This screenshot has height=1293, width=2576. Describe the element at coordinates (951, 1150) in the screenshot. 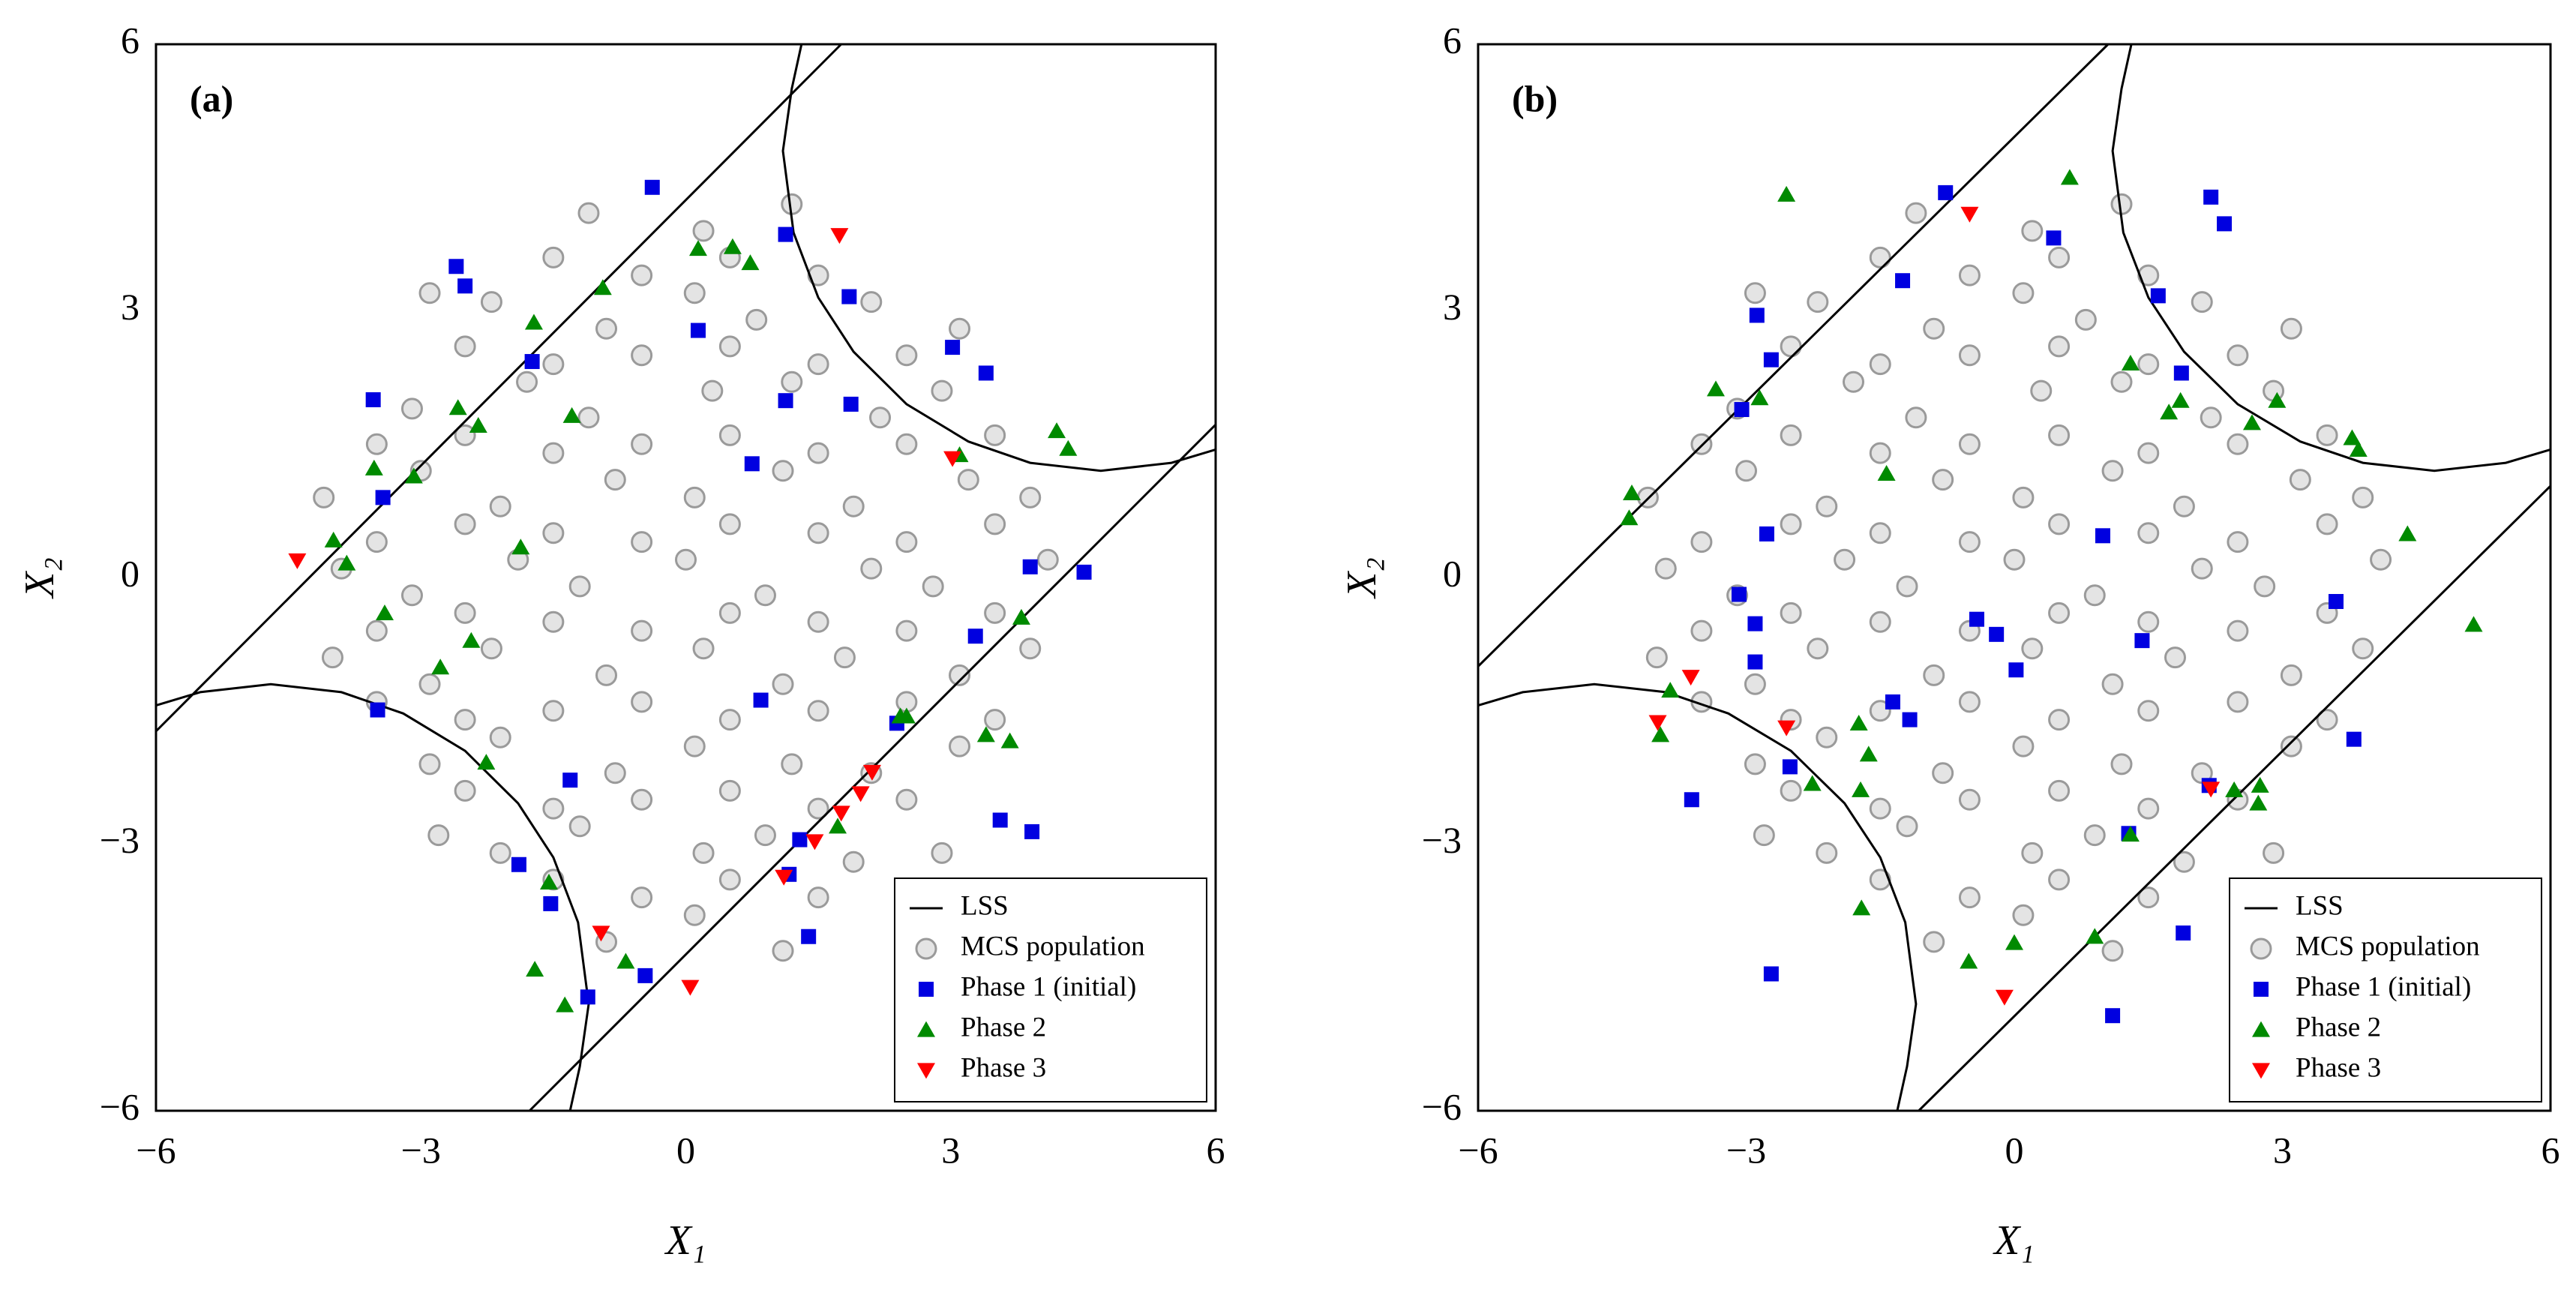

I see `x-tick-label: 3` at that location.